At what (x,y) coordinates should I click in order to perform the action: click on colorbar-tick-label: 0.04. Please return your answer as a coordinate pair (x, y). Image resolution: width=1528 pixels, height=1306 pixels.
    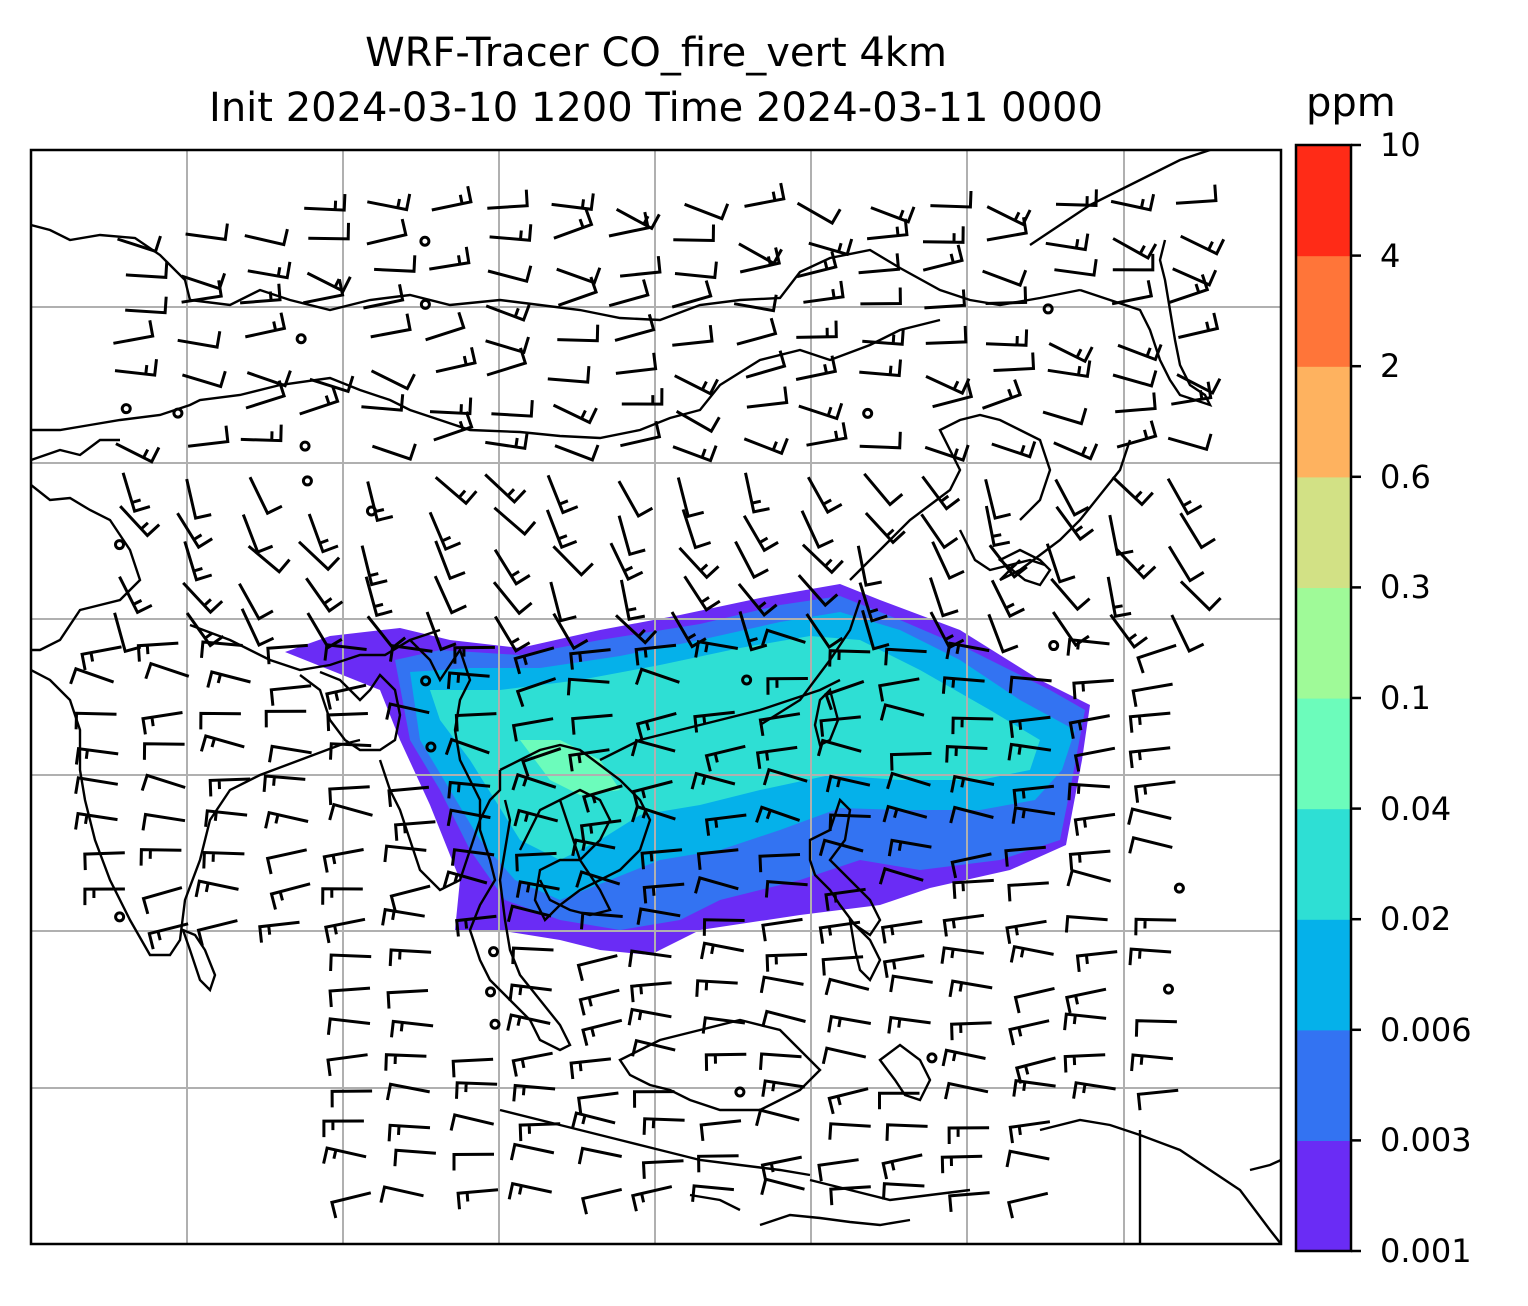
    Looking at the image, I should click on (1416, 808).